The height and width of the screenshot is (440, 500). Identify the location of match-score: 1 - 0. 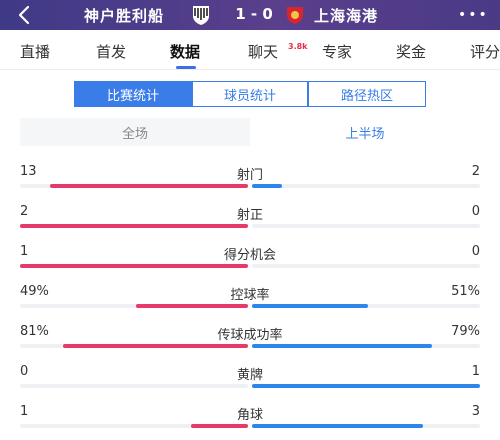
(254, 14).